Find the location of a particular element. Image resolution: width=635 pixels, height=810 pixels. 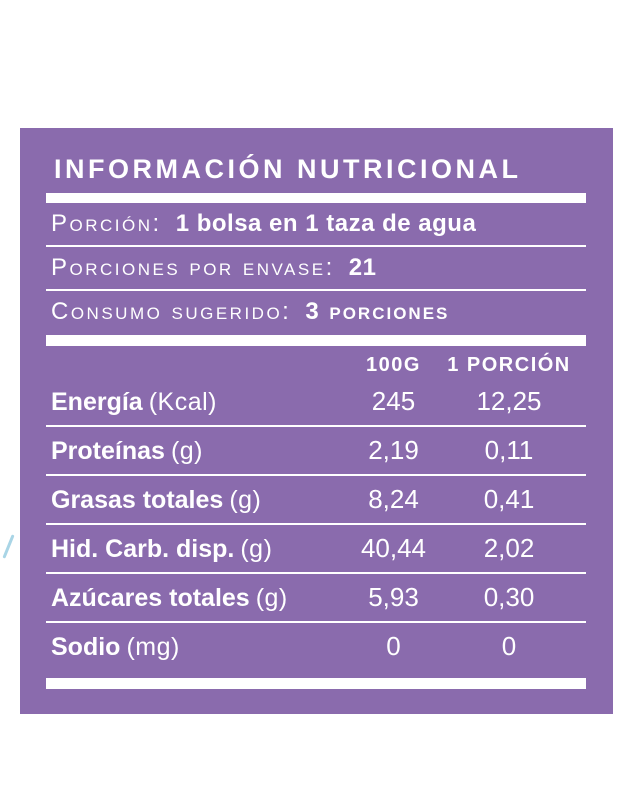

nutrient-name: Azúcares totales is located at coordinates (150, 598).